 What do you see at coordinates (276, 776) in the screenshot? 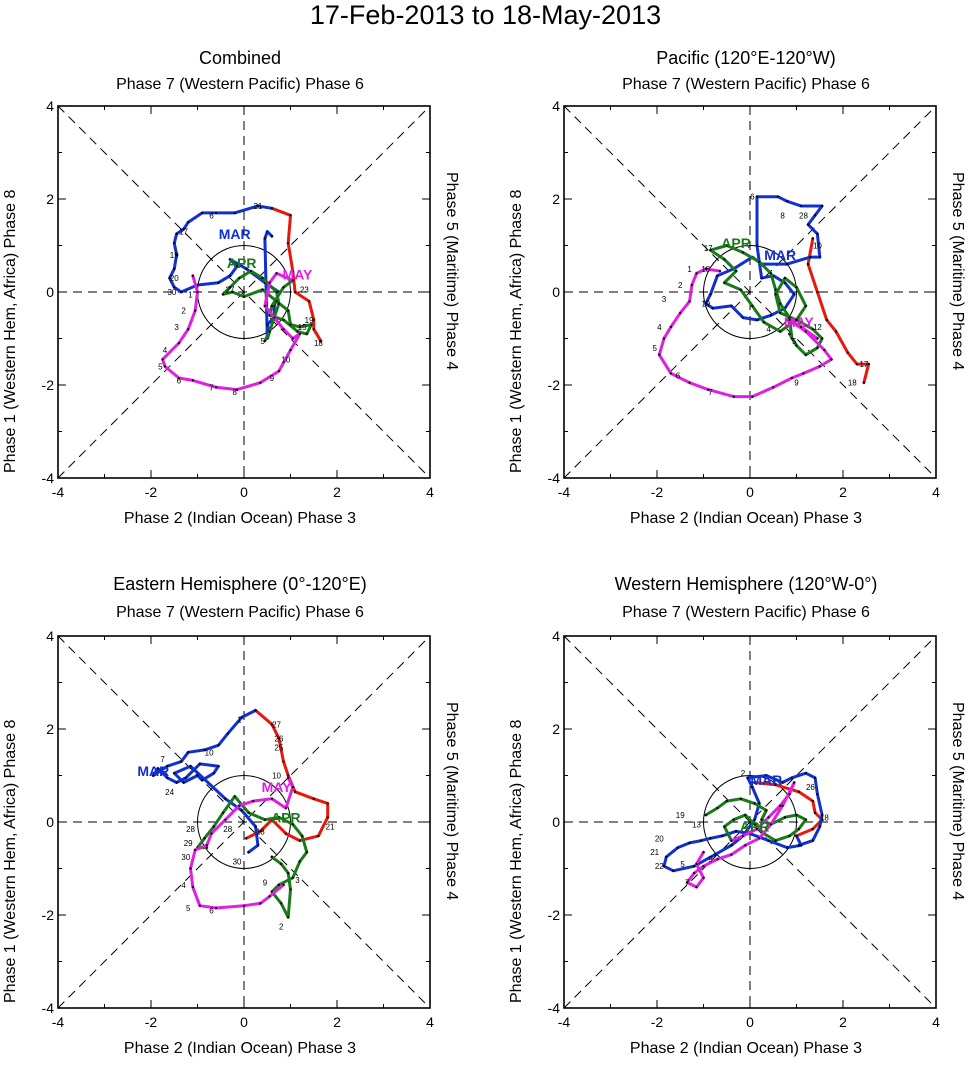
I see `day-label: 10` at bounding box center [276, 776].